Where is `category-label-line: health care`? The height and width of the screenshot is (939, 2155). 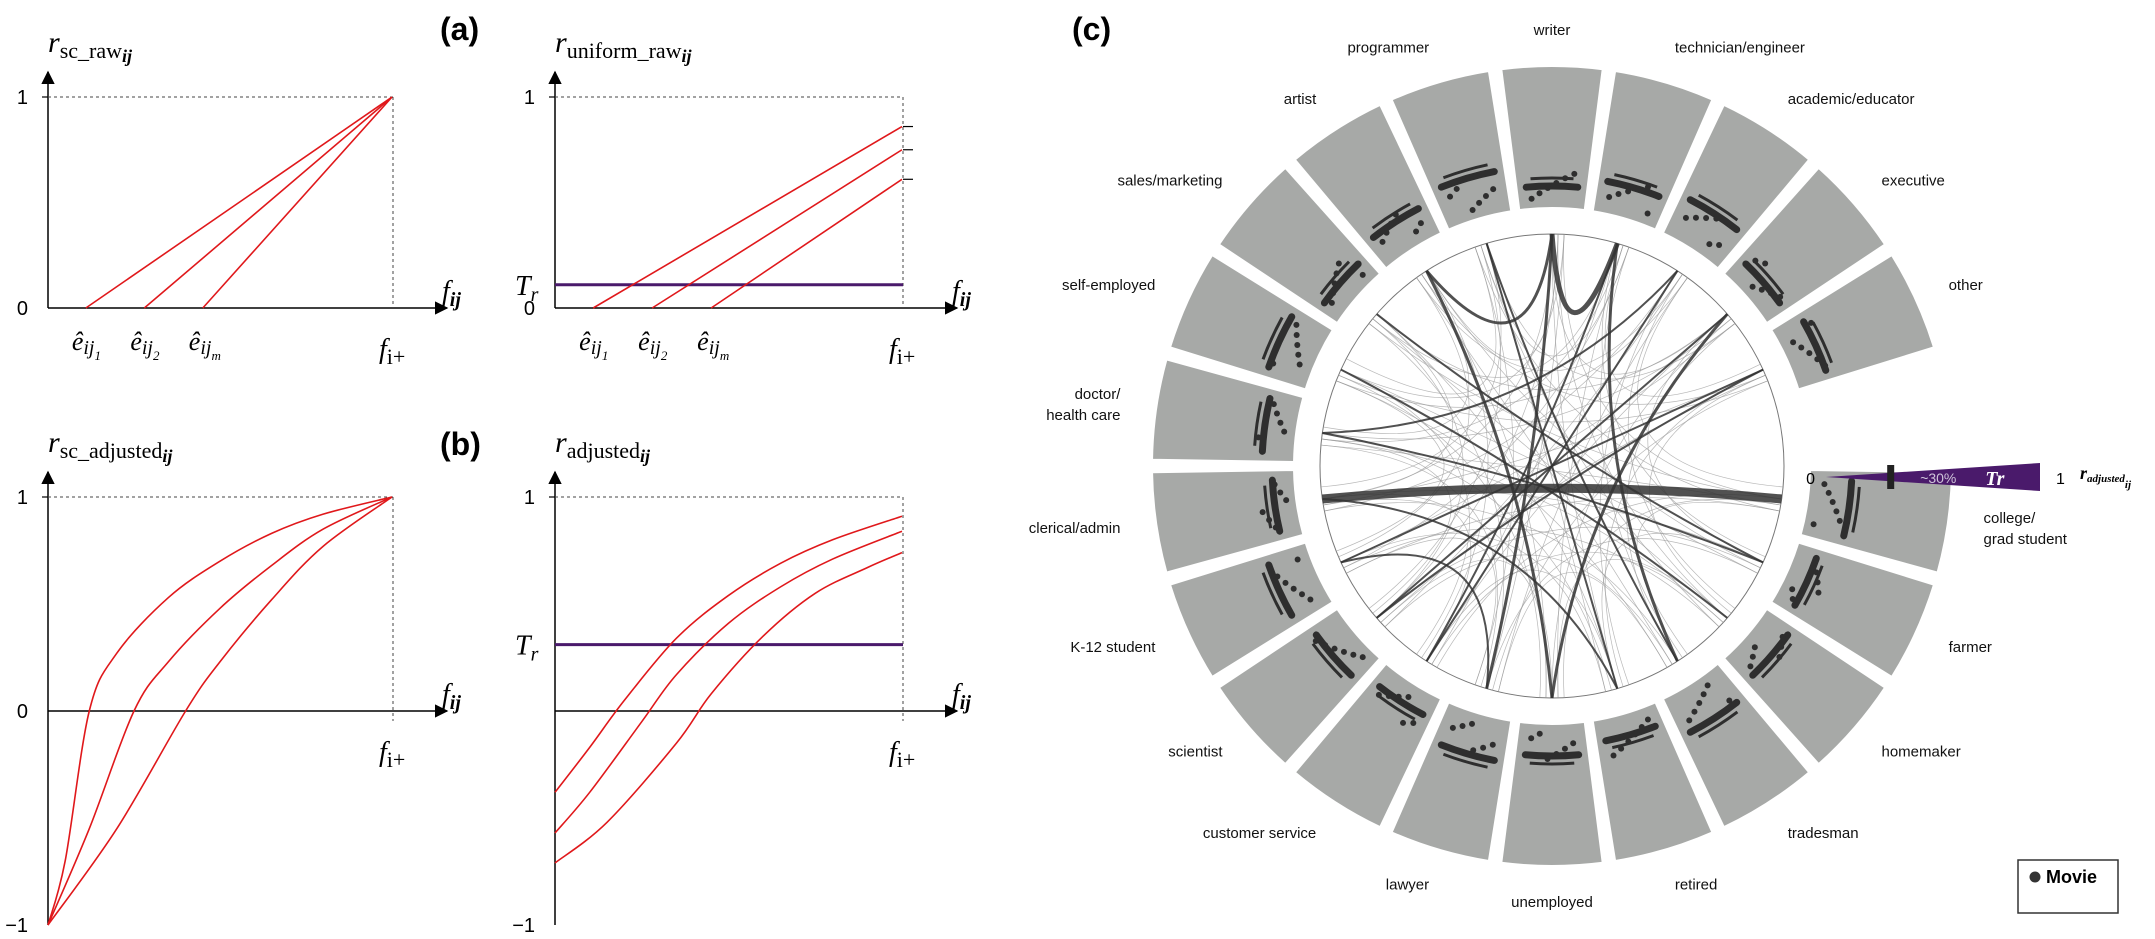
category-label-line: health care is located at coordinates (1083, 415).